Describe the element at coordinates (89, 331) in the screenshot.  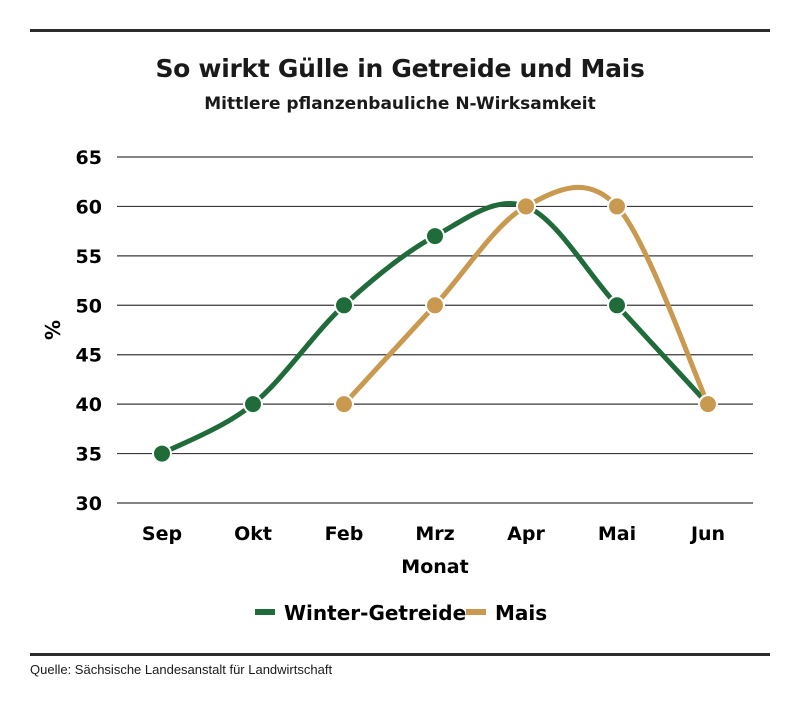
I see `y-axis-ticks: 30 35 40 45 50 55 60 65` at that location.